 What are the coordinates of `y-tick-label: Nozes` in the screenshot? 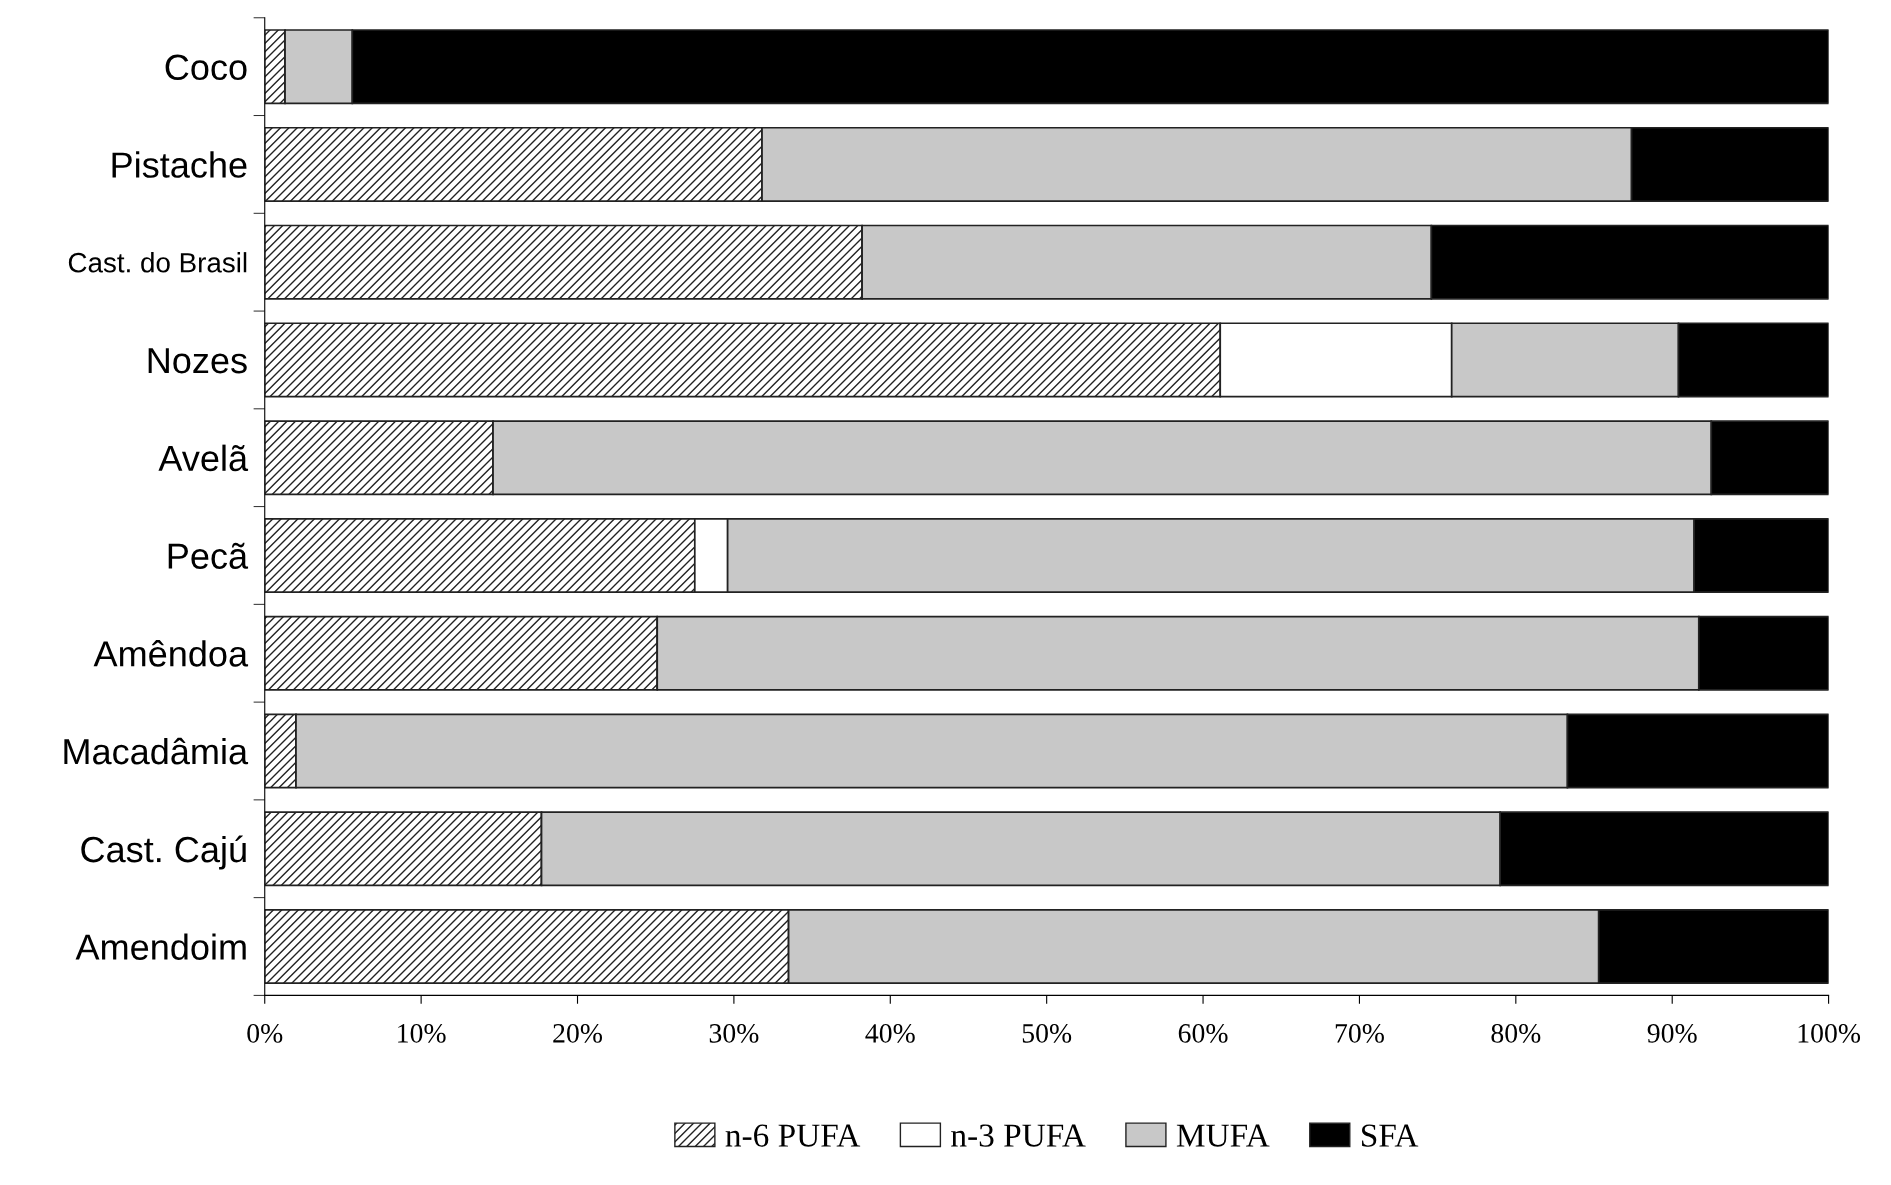 It's located at (197, 361).